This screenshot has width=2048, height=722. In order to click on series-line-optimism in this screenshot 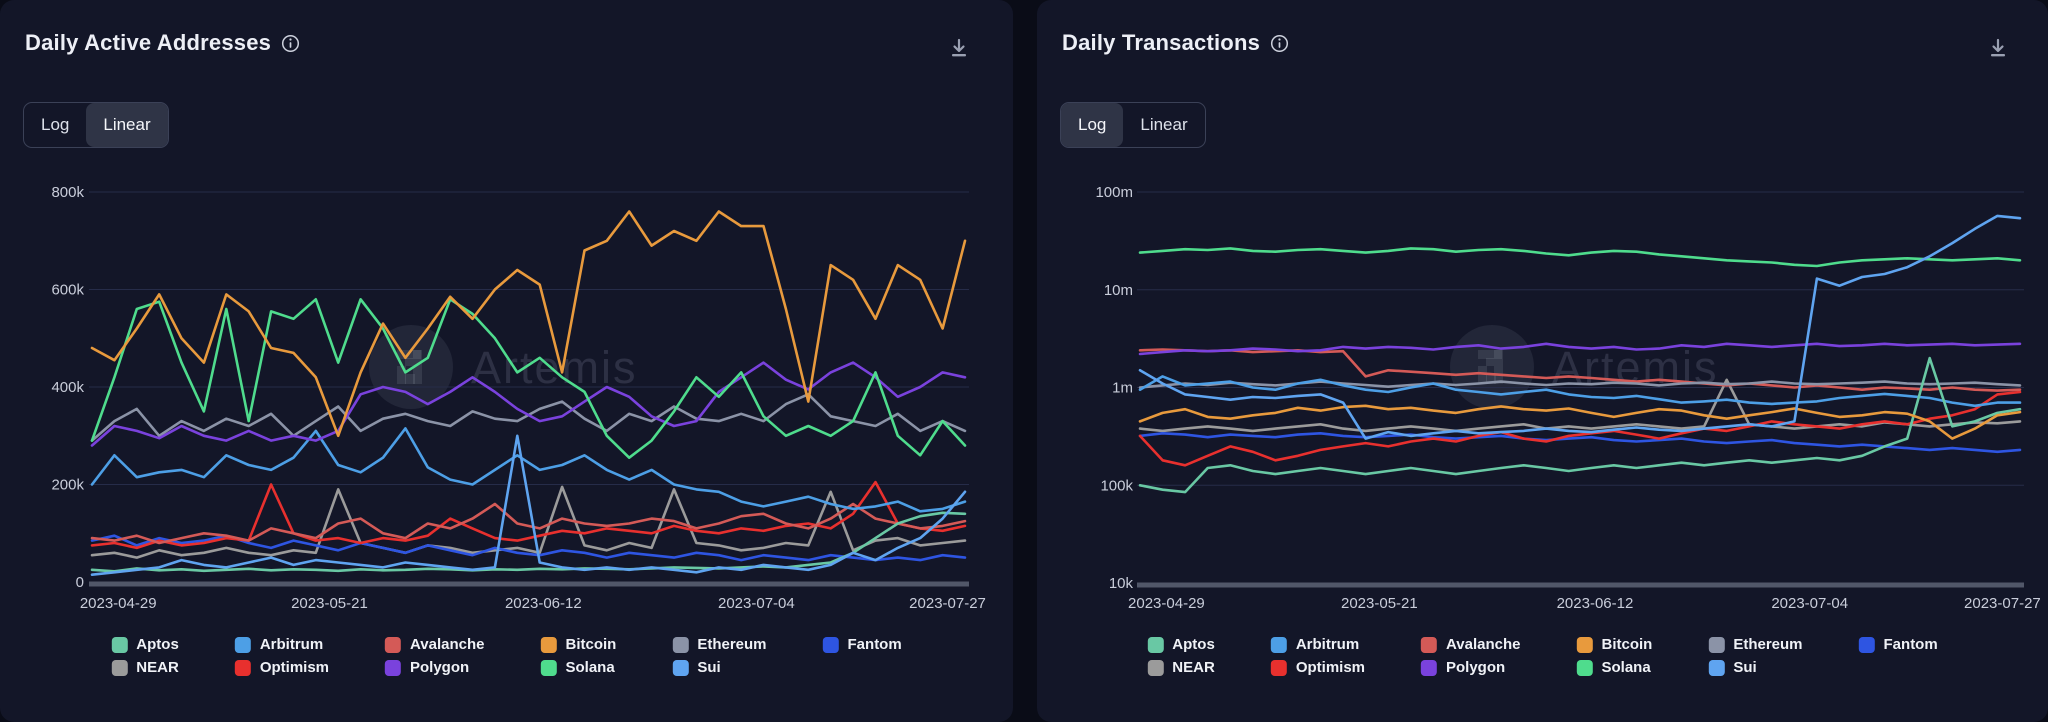, I will do `click(1580, 428)`.